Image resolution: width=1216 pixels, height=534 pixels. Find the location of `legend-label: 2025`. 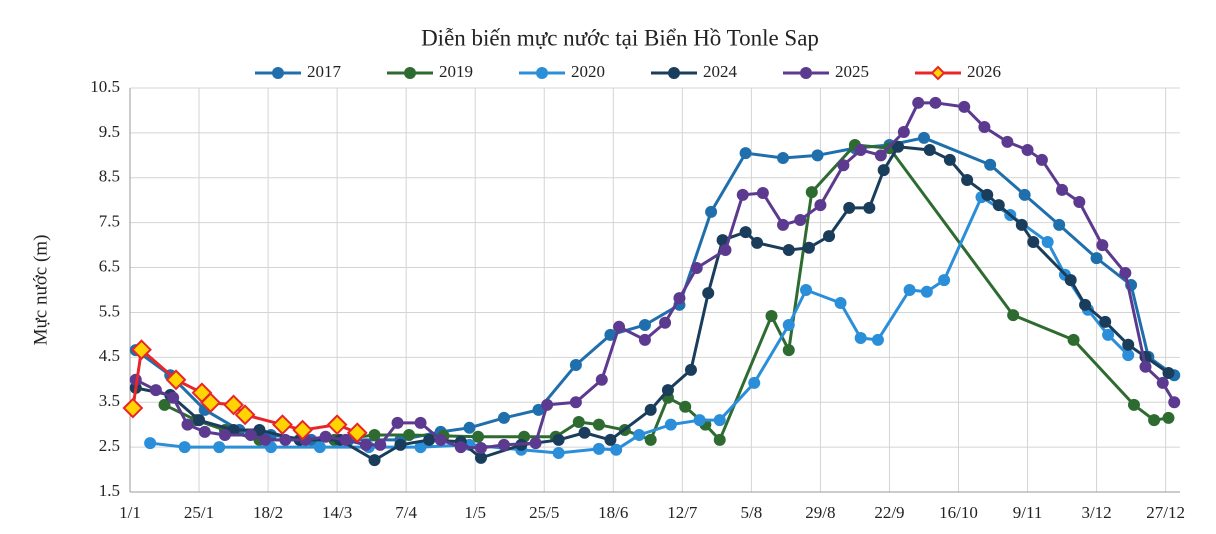

legend-label: 2025 is located at coordinates (852, 71).